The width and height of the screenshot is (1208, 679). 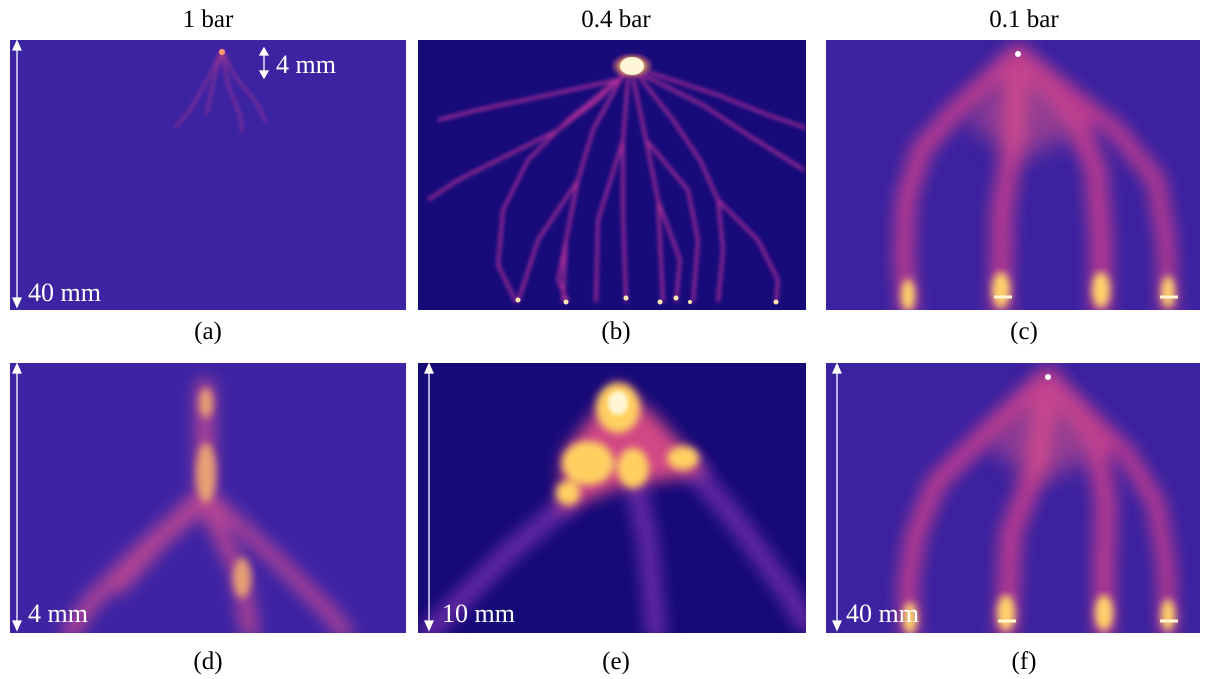 What do you see at coordinates (1013, 498) in the screenshot?
I see `panel-f-image: 40 mm` at bounding box center [1013, 498].